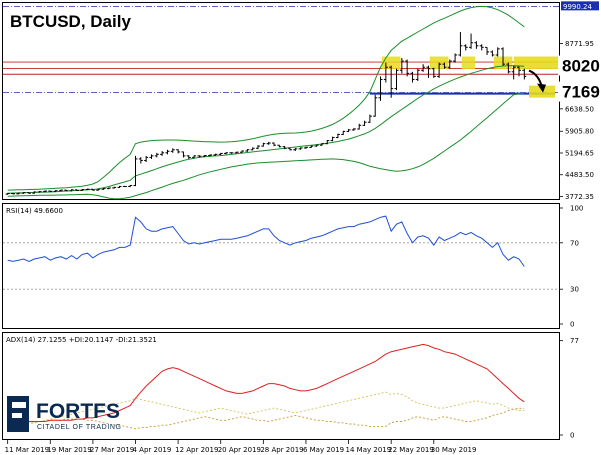  What do you see at coordinates (574, 243) in the screenshot?
I see `rsi-tick-label: 70` at bounding box center [574, 243].